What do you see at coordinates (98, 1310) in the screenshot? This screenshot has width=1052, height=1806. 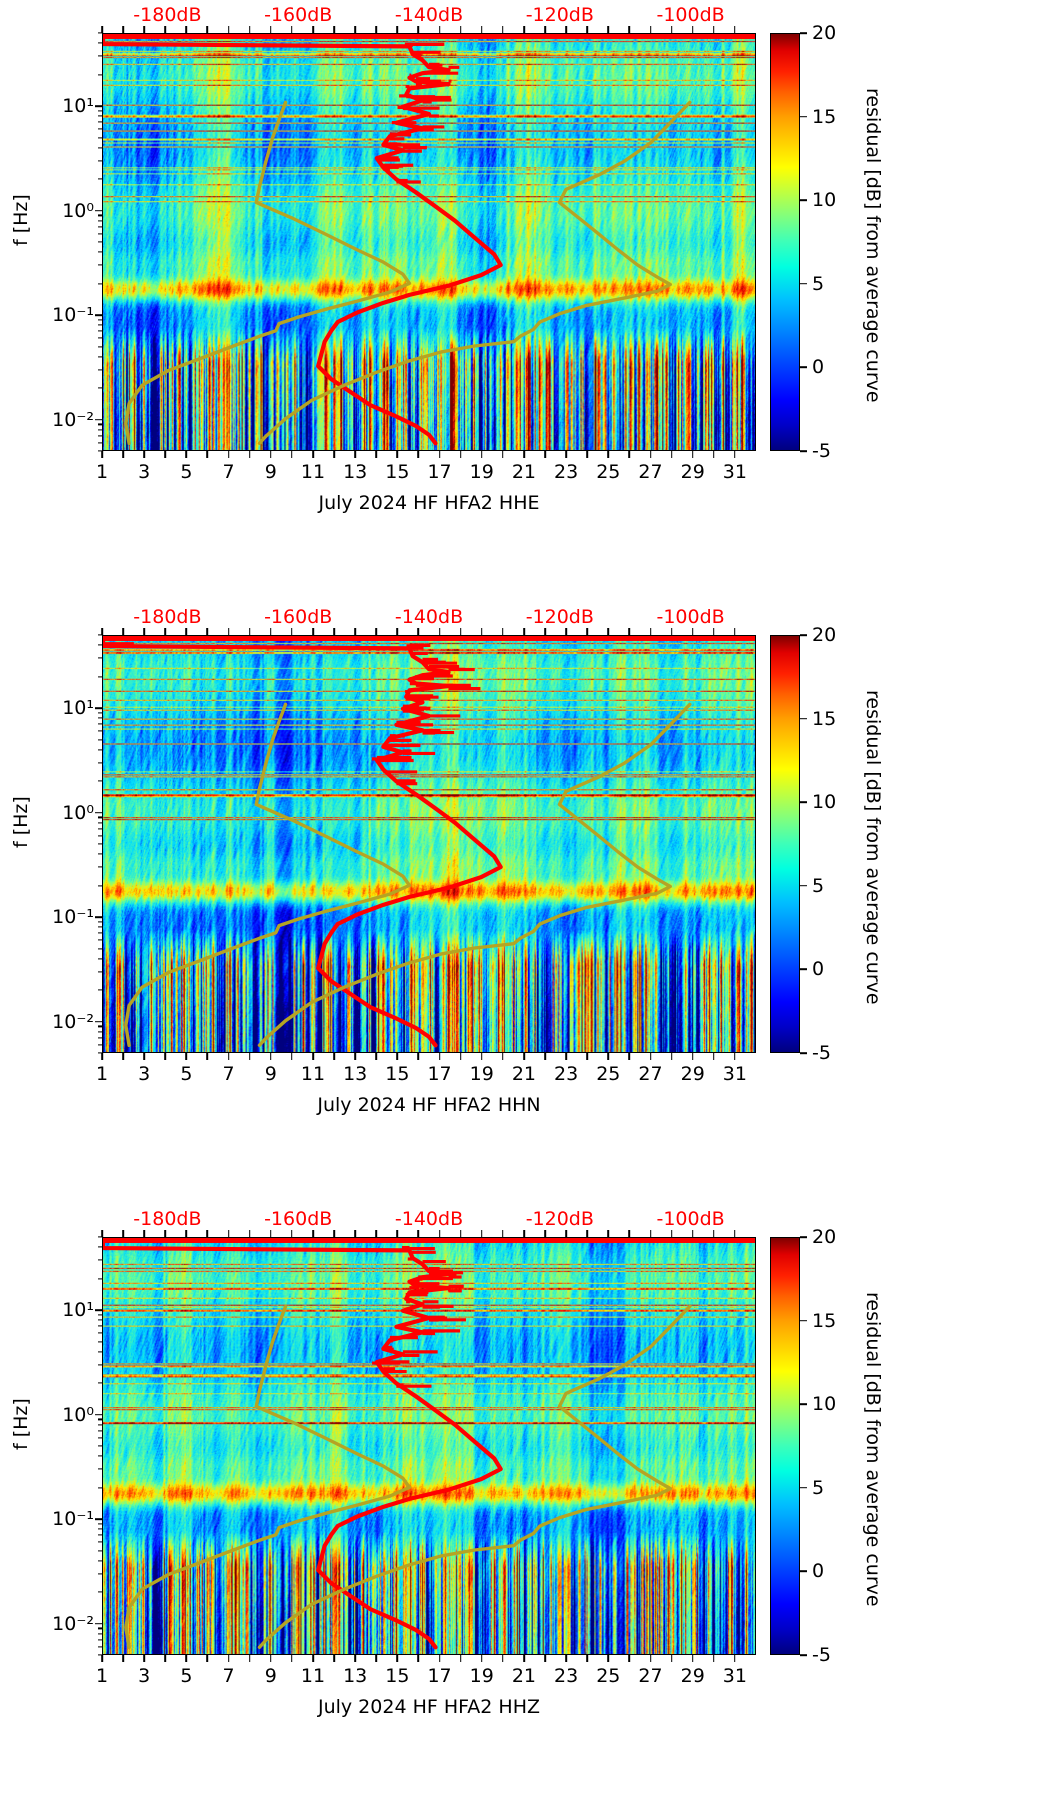 I see `y-axis-tick` at bounding box center [98, 1310].